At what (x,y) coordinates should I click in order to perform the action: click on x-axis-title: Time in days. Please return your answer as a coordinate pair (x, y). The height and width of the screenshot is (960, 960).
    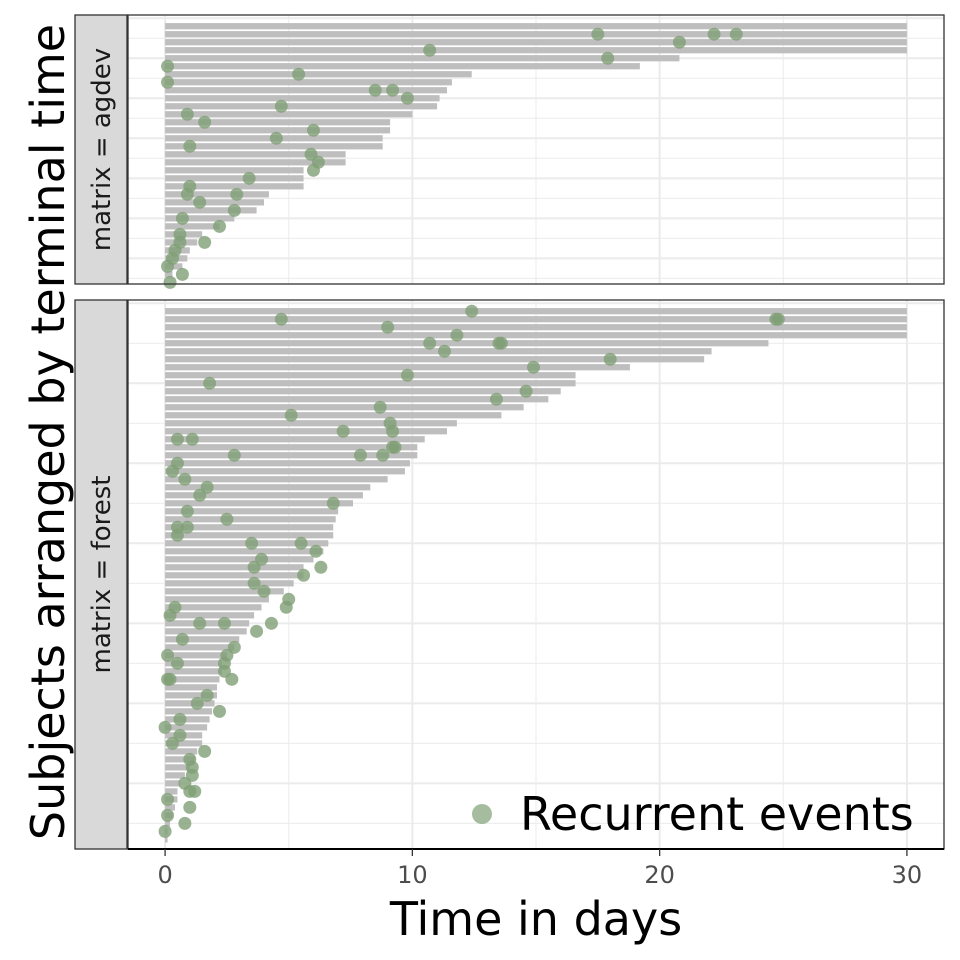
    Looking at the image, I should click on (535, 919).